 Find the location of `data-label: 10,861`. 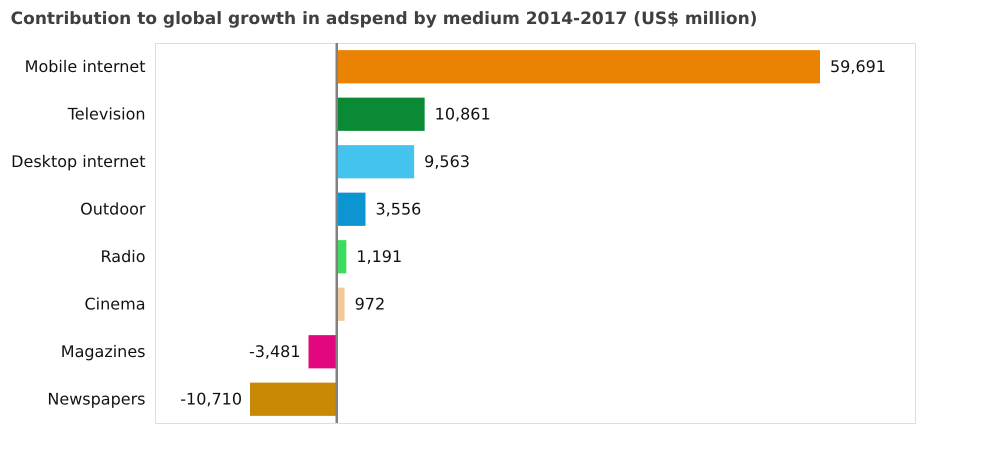

data-label: 10,861 is located at coordinates (462, 114).